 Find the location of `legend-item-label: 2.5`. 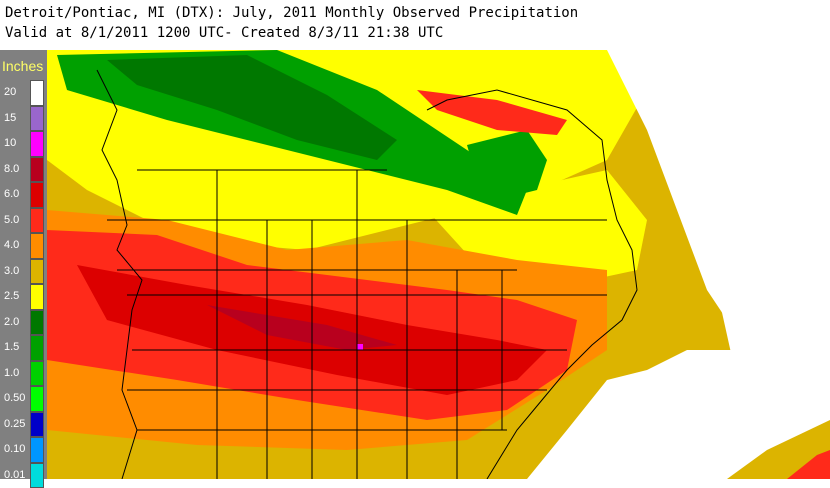

legend-item-label: 2.5 is located at coordinates (11, 296).